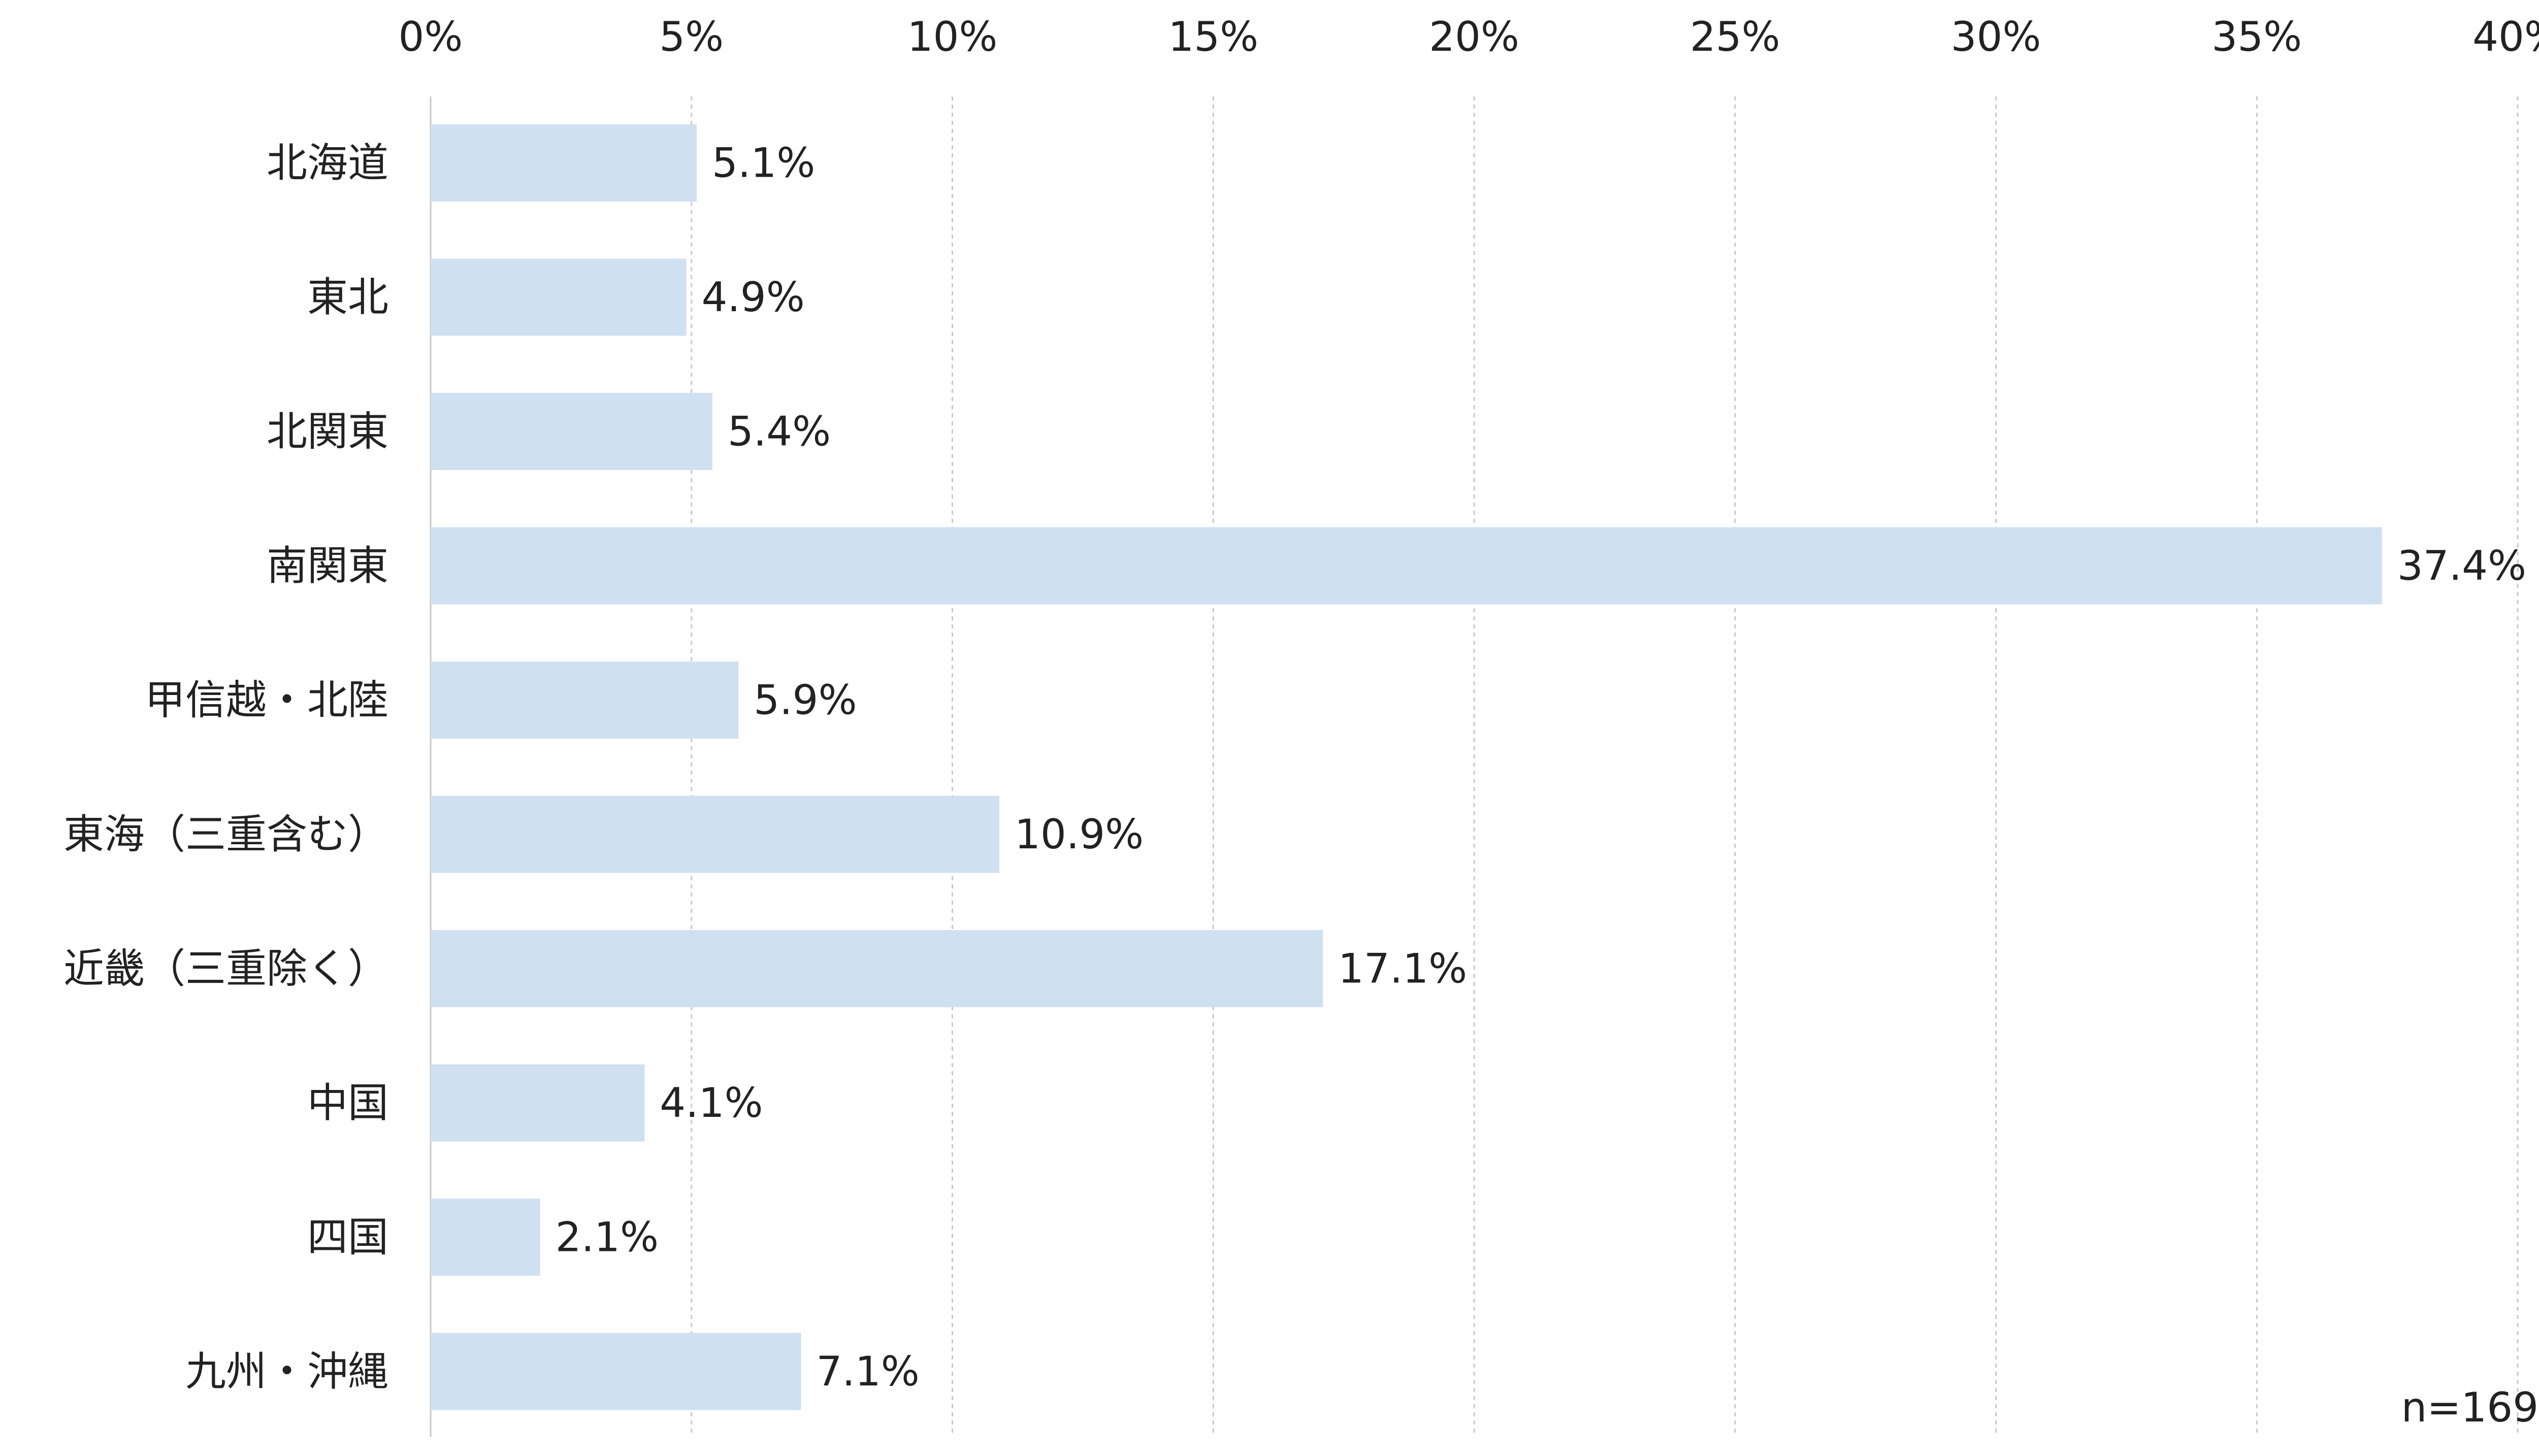  Describe the element at coordinates (2505, 36) in the screenshot. I see `x-tick-label: 40%` at that location.